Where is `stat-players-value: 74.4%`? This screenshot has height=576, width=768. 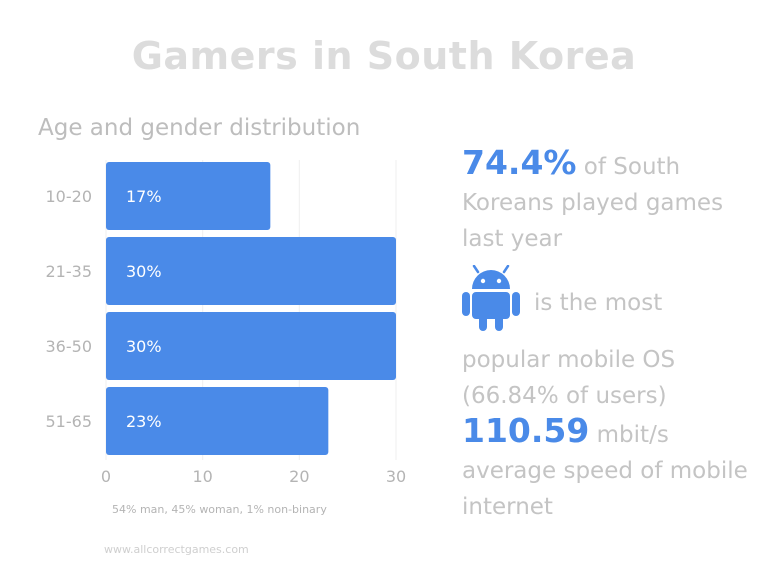 stat-players-value: 74.4% is located at coordinates (519, 162).